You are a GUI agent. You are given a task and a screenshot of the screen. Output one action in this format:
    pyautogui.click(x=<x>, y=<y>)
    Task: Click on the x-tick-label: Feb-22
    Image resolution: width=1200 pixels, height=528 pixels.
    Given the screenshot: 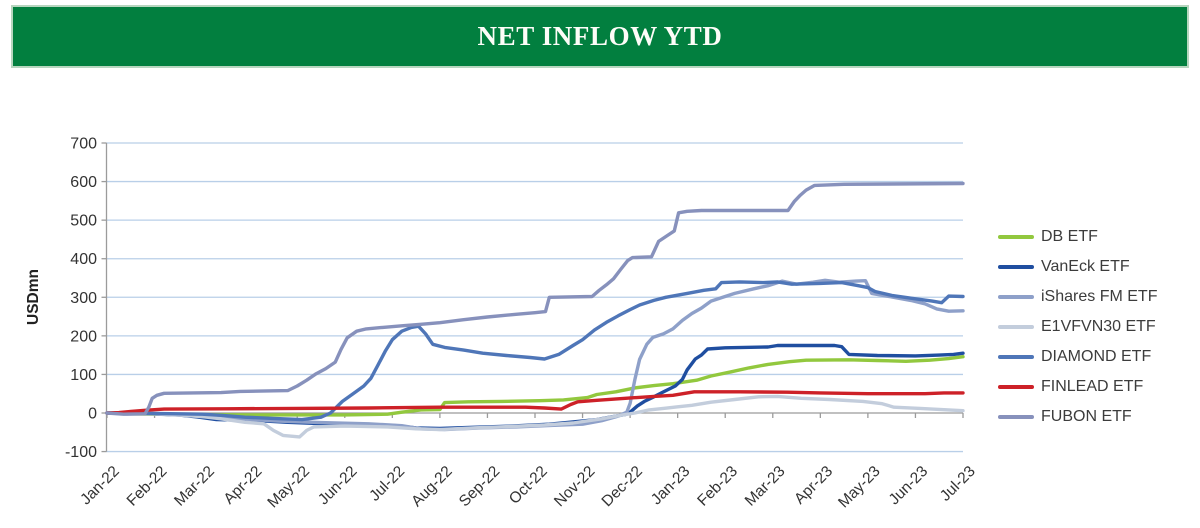 What is the action you would take?
    pyautogui.click(x=147, y=486)
    